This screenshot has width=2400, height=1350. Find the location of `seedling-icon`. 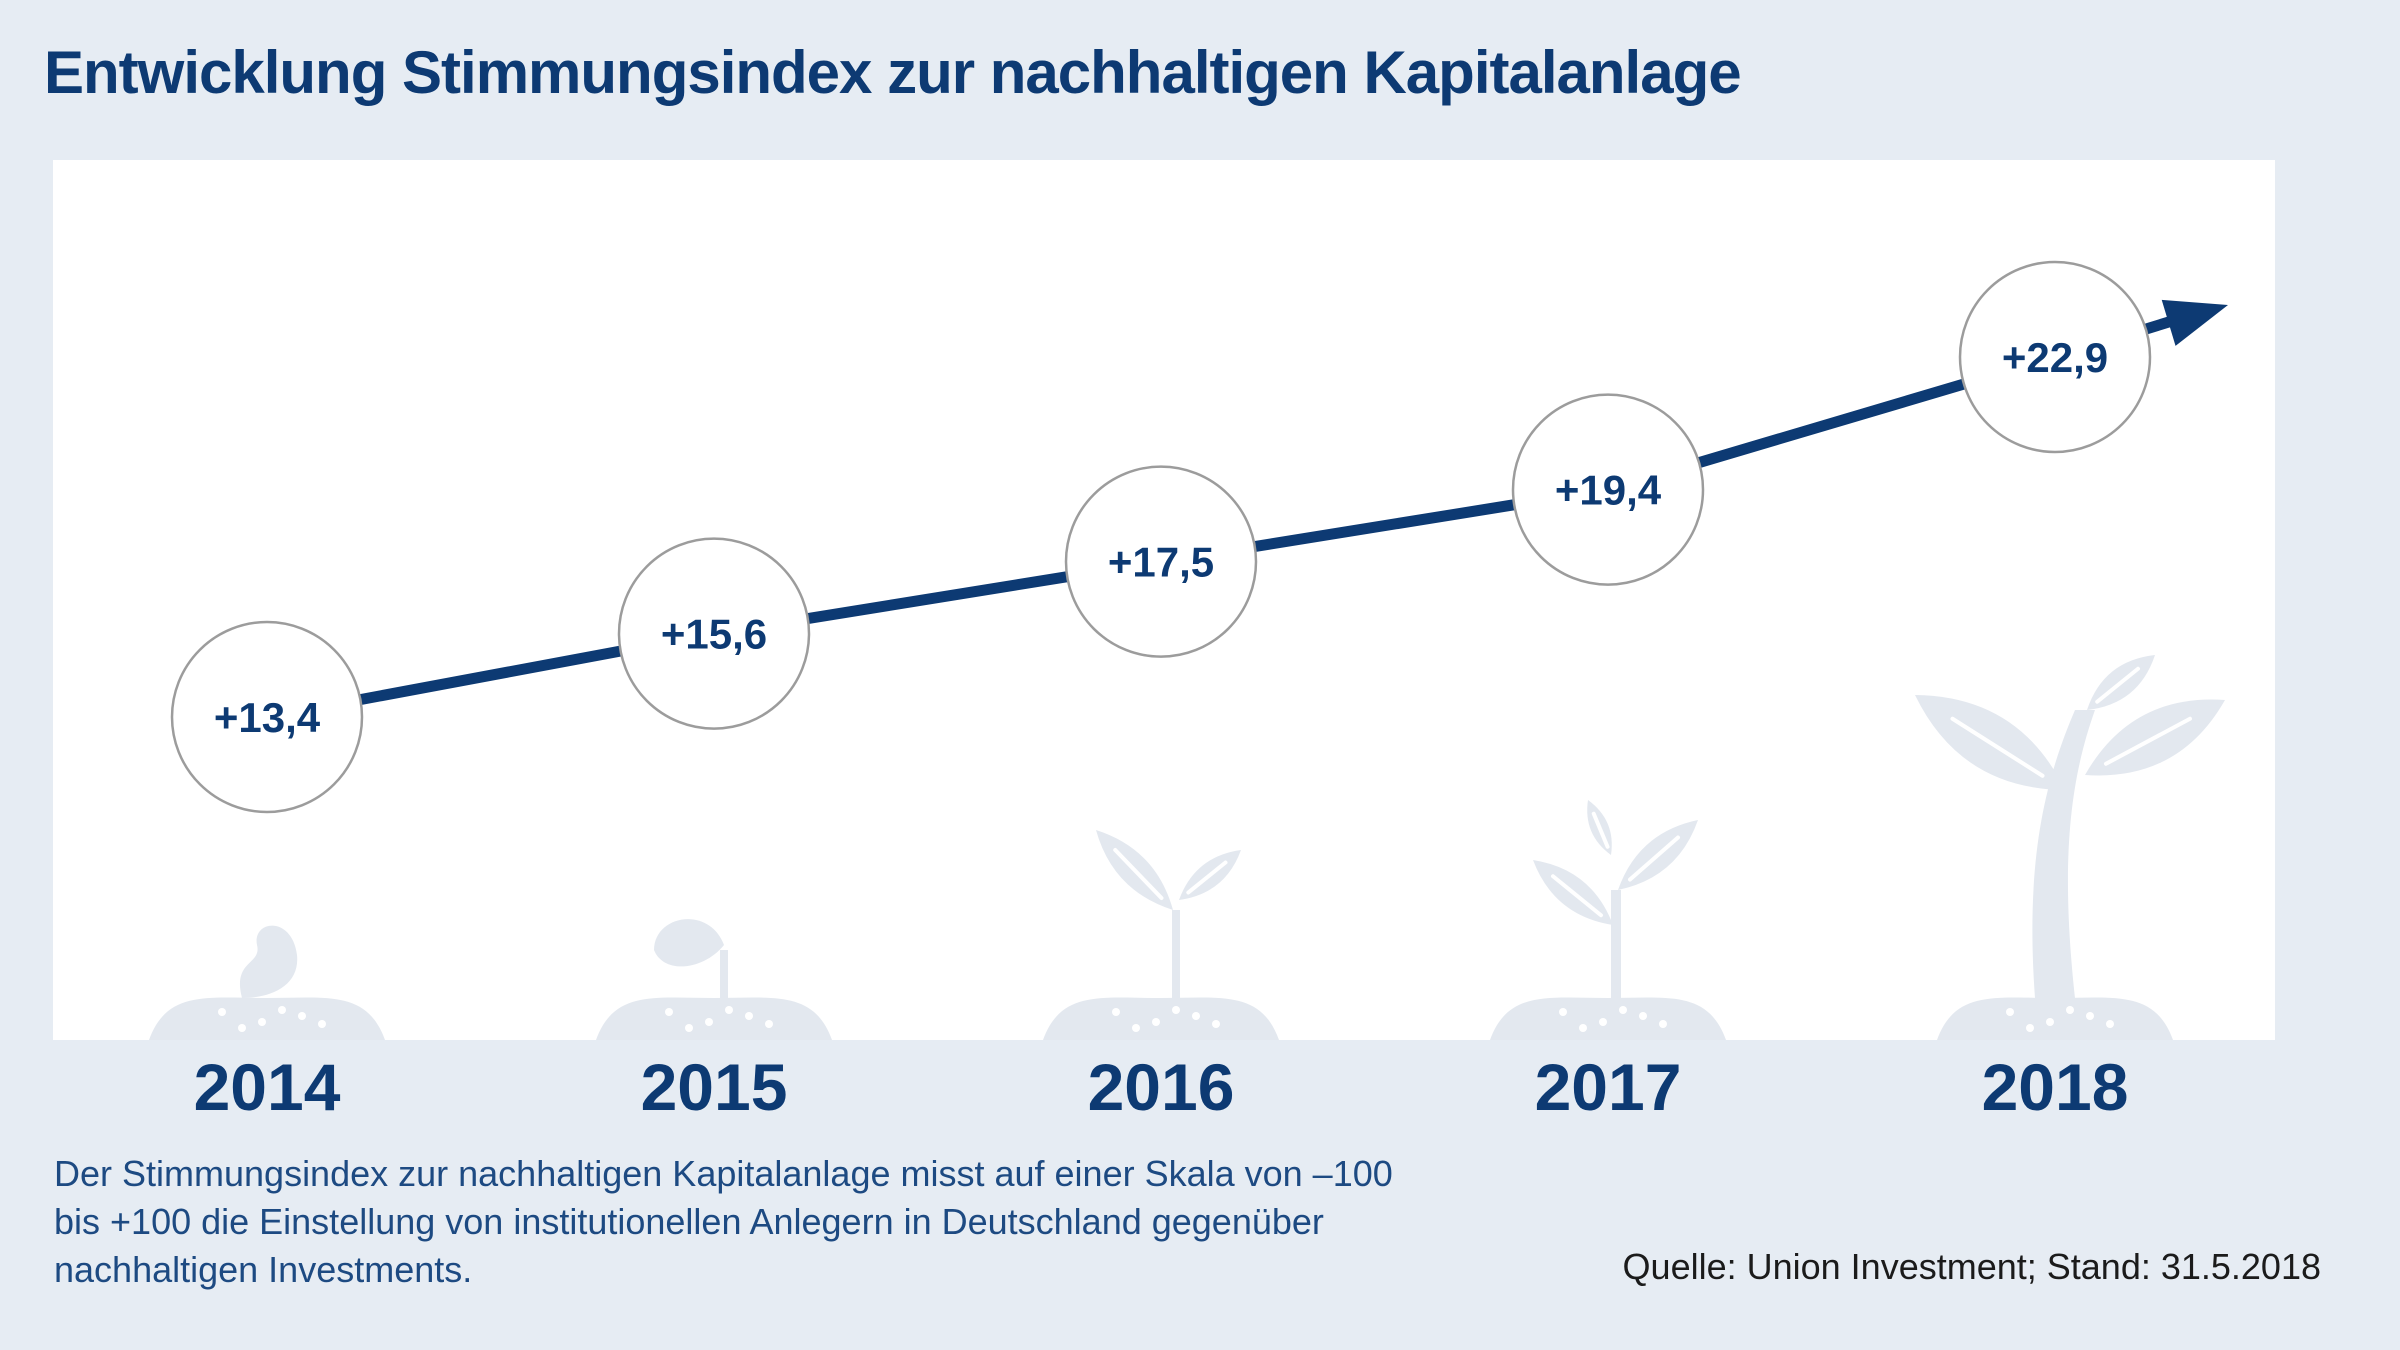

seedling-icon is located at coordinates (1161, 935).